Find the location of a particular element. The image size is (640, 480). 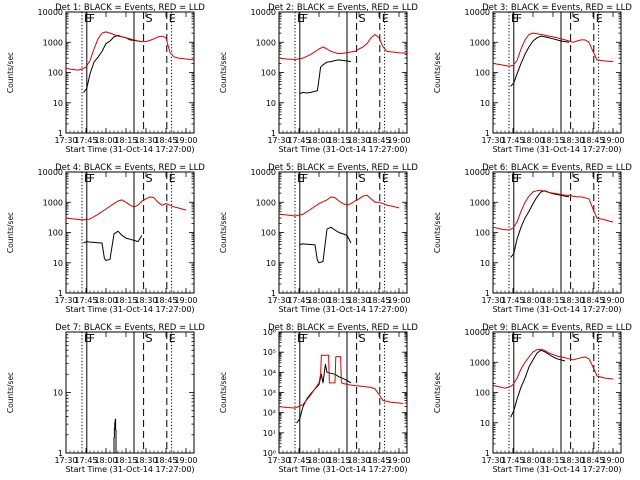

panel-title: Det 3: BLACK = Events, RED = LLD is located at coordinates (557, 8).